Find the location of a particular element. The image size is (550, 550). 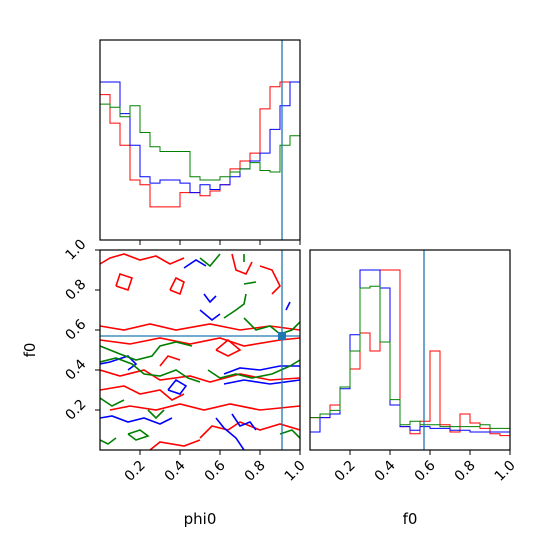

y-tick-label-1: 0.4 is located at coordinates (75, 369).